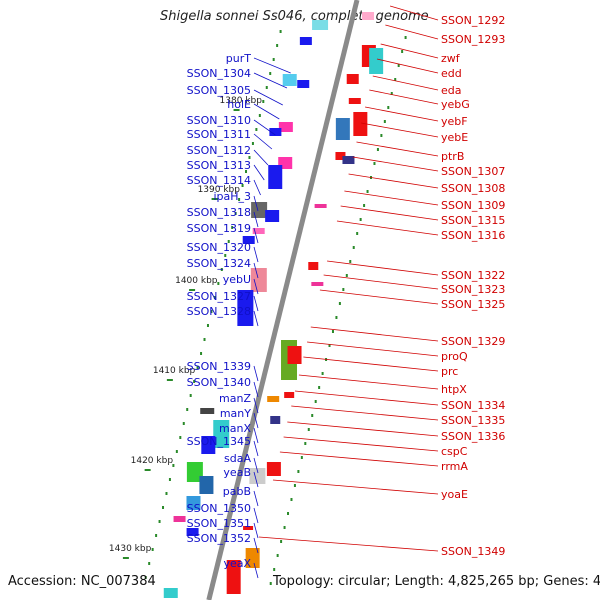  I want to click on gene-label-right: SSON_1315, so click(473, 220).